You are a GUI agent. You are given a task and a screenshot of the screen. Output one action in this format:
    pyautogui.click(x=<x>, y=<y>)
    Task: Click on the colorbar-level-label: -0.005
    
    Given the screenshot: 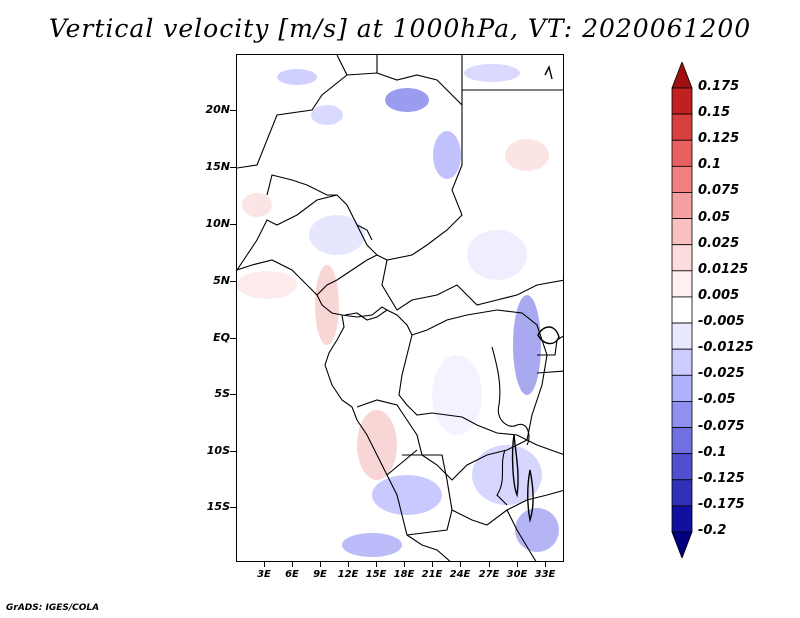 What is the action you would take?
    pyautogui.click(x=721, y=322)
    